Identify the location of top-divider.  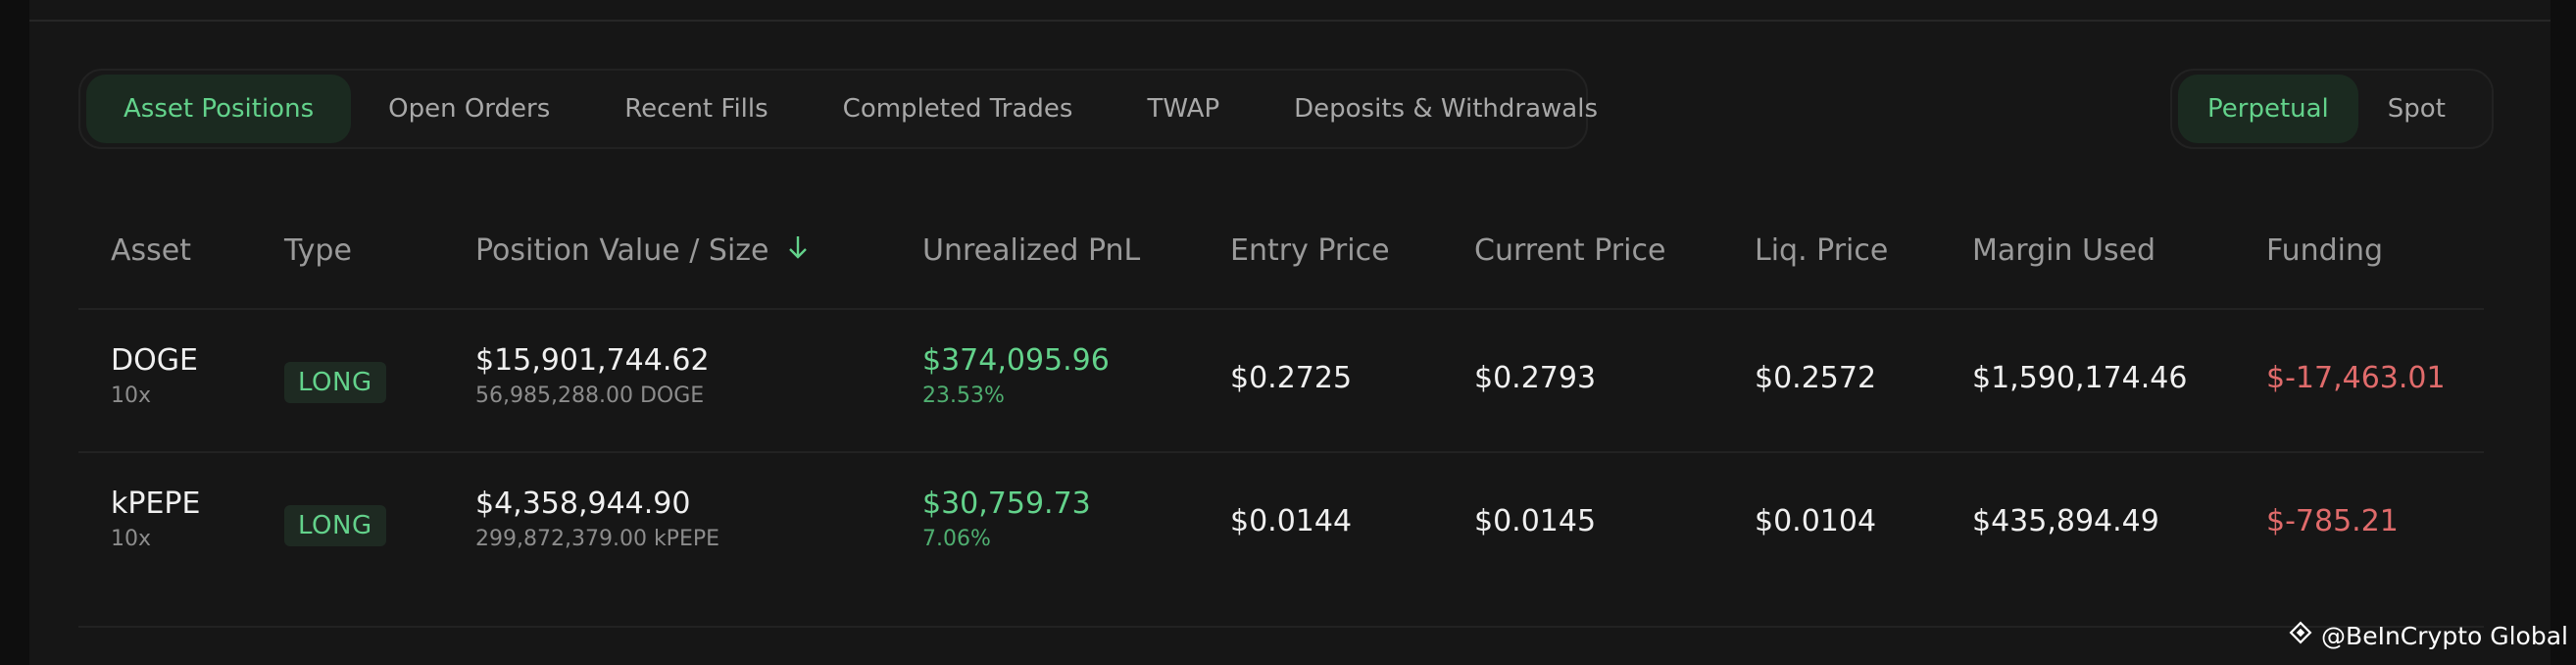
(1290, 21).